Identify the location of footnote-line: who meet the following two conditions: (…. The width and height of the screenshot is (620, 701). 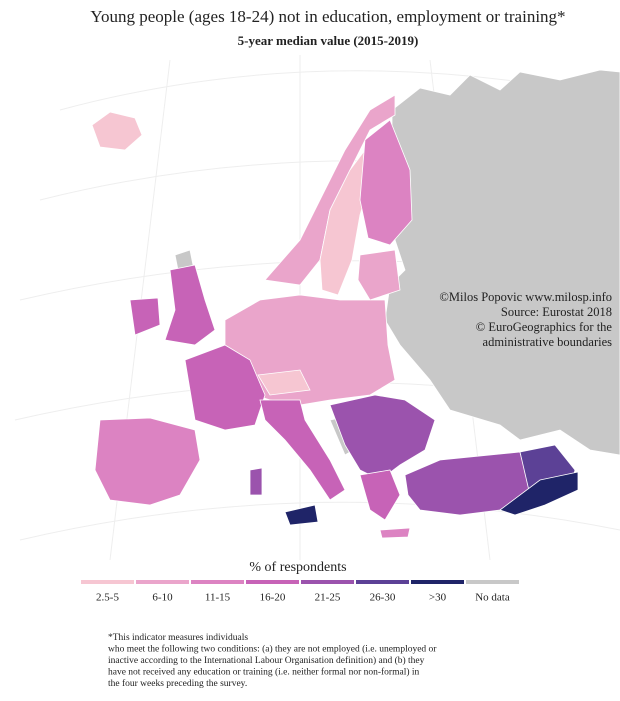
(272, 649).